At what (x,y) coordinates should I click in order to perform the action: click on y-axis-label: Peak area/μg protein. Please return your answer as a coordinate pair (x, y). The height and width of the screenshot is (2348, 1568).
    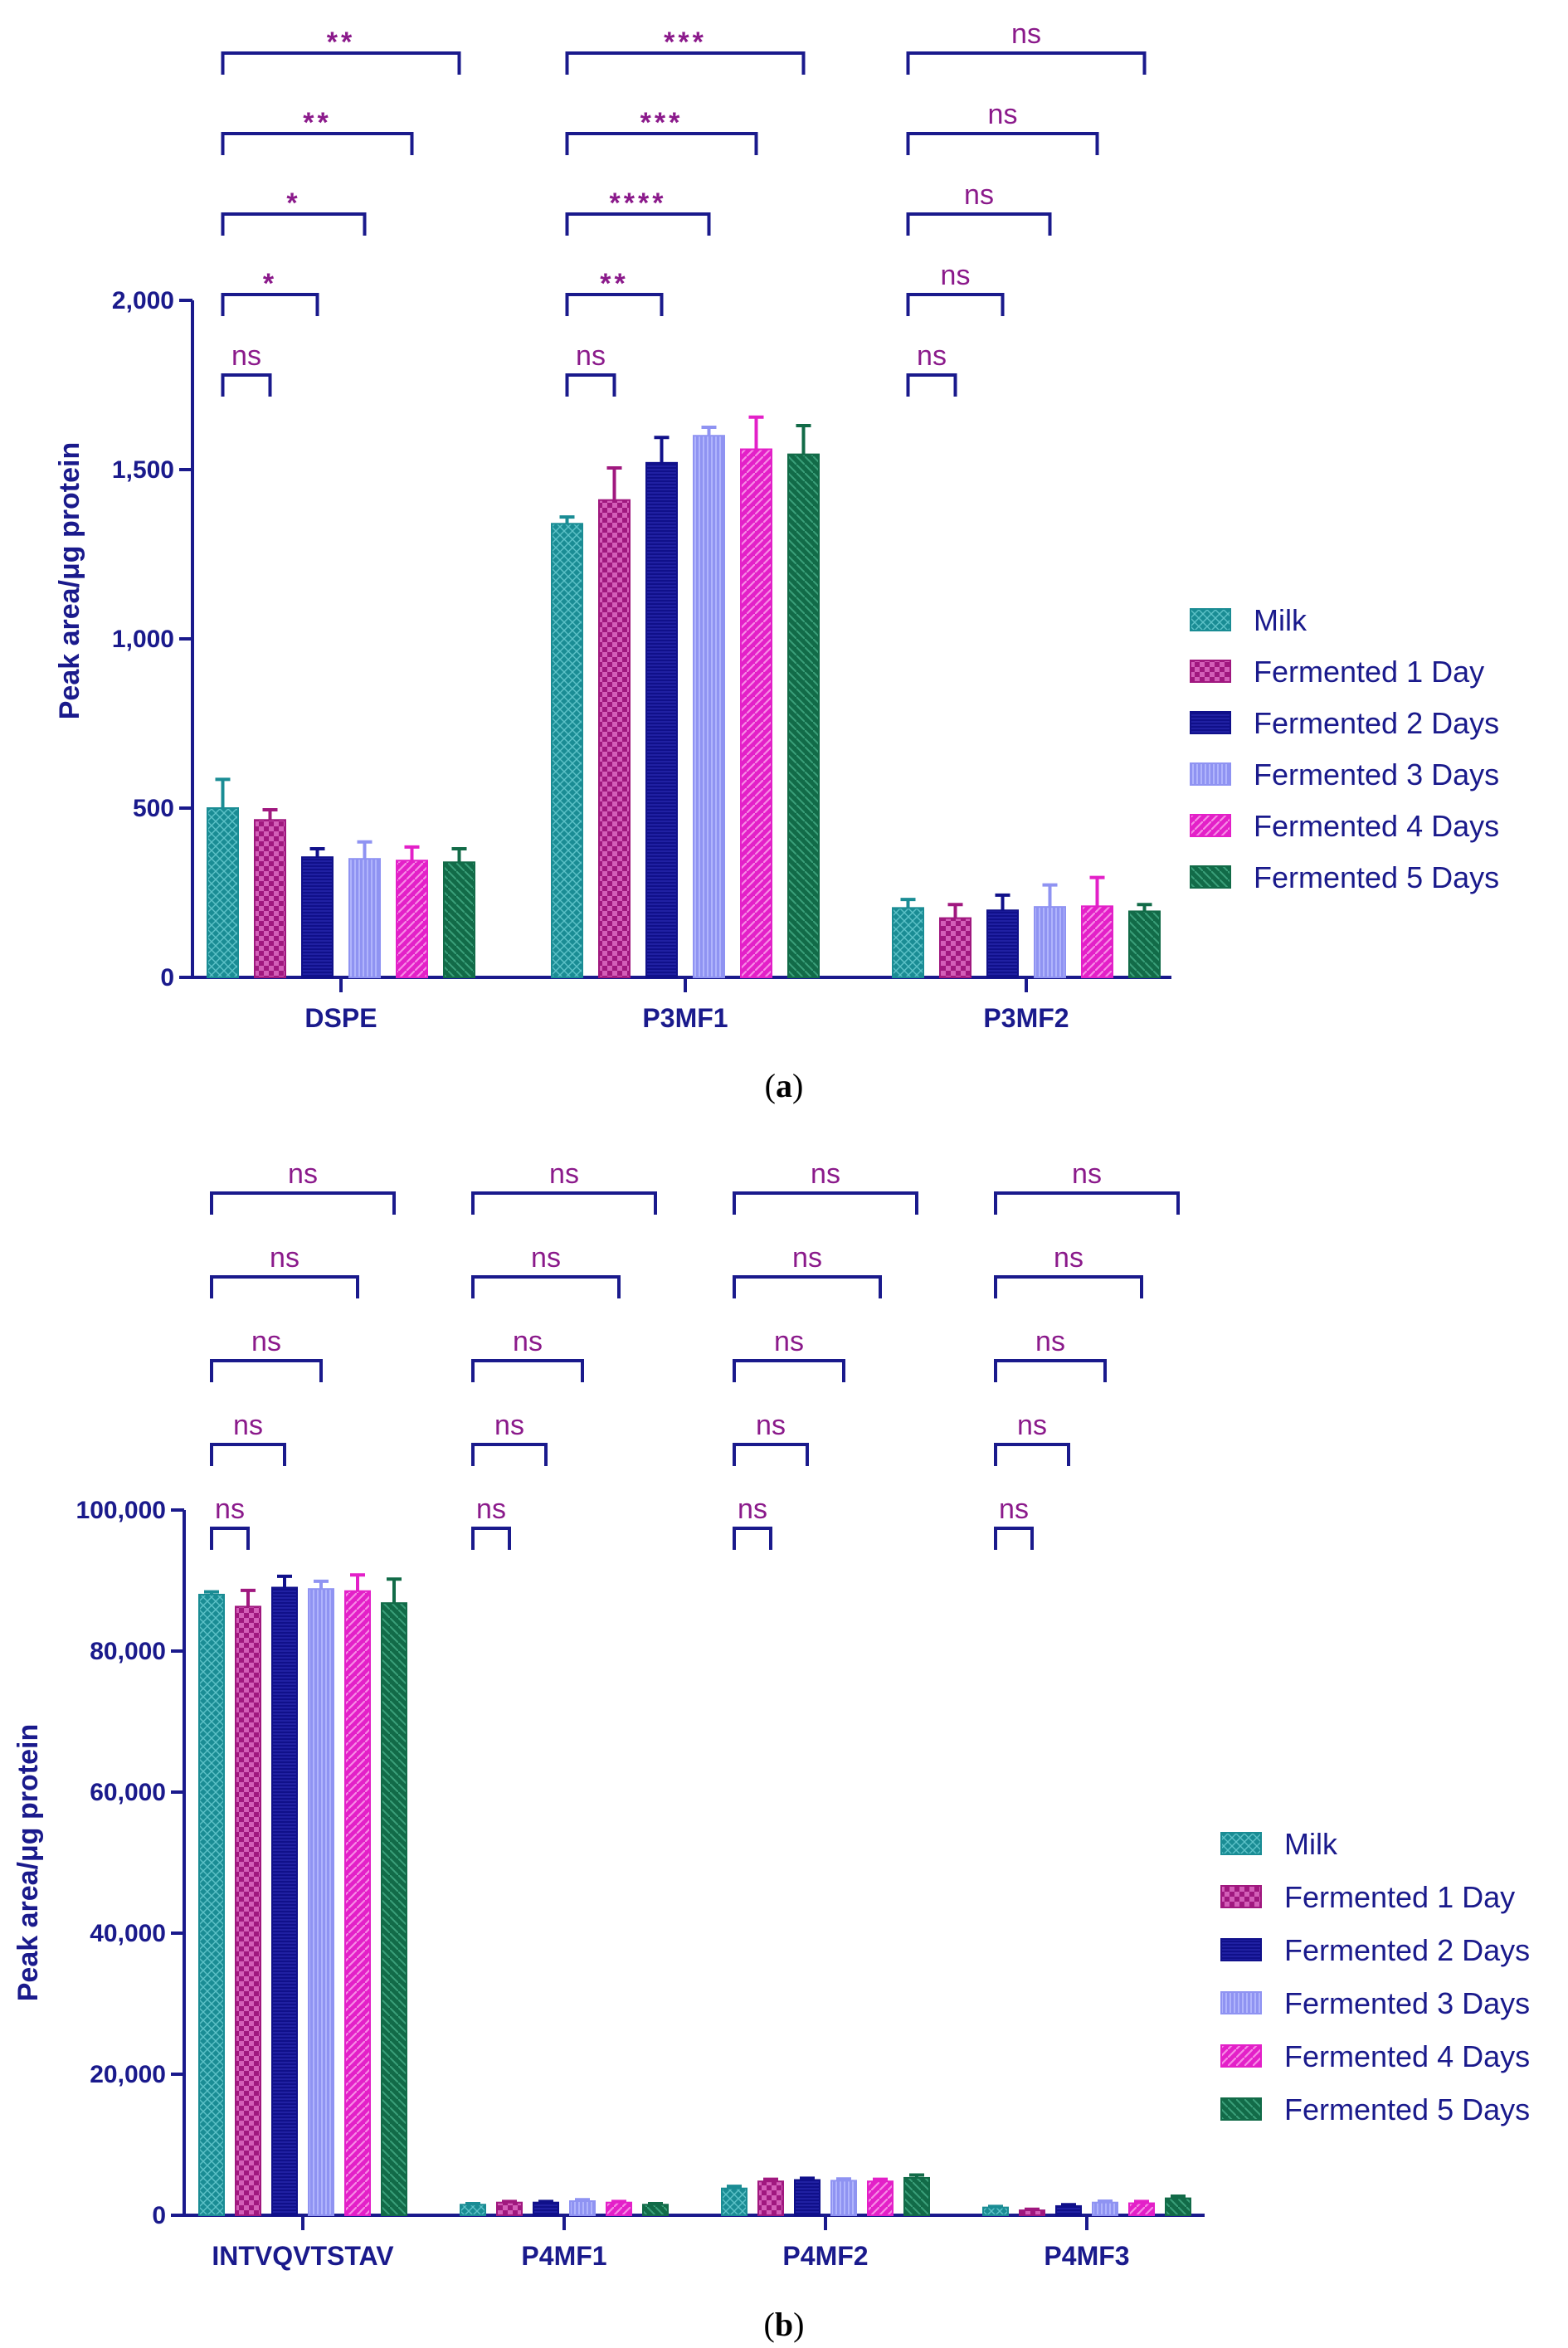
    Looking at the image, I should click on (28, 1863).